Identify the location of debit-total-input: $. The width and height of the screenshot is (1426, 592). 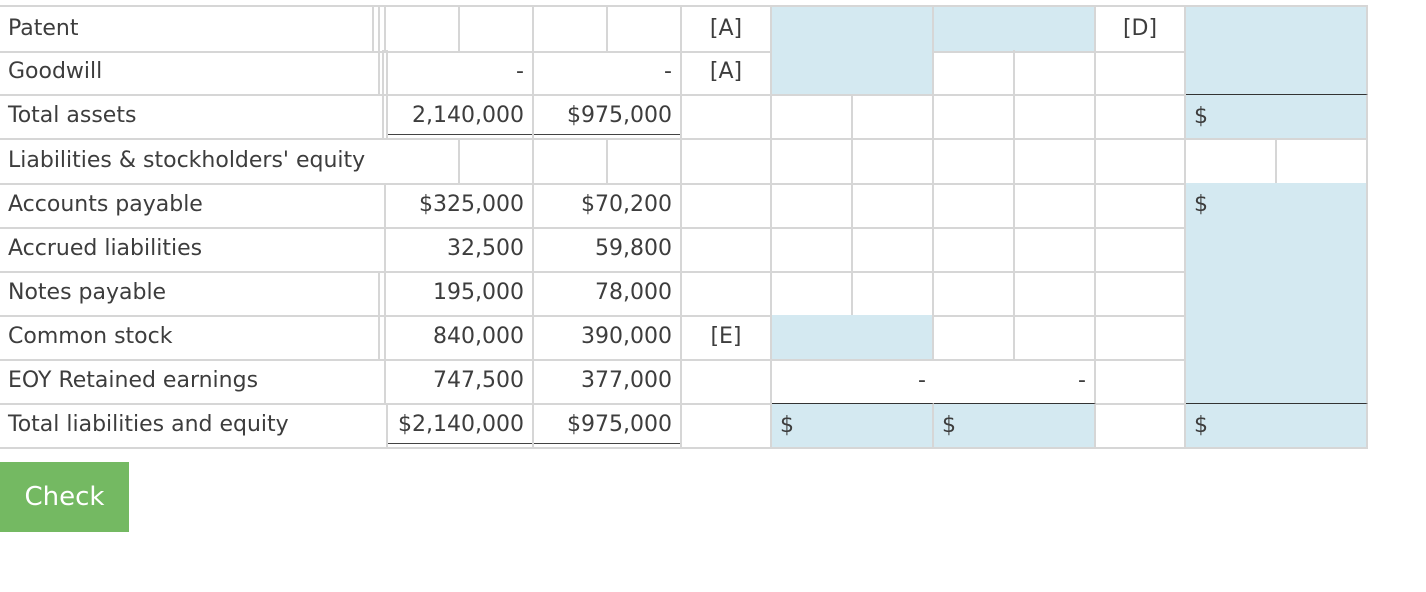
(853, 425).